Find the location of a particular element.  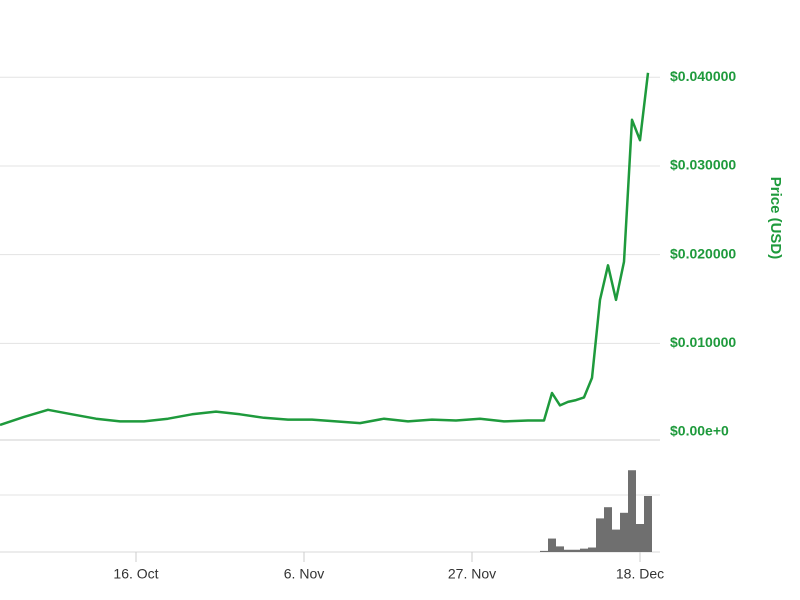

y-tick-label: $0.030000 is located at coordinates (703, 165).